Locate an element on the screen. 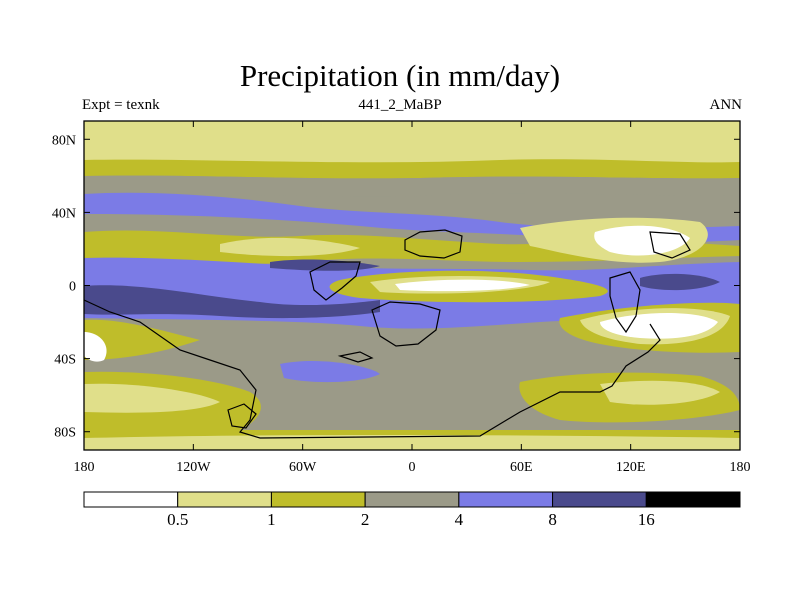  lon-tick-label: 60W is located at coordinates (303, 467).